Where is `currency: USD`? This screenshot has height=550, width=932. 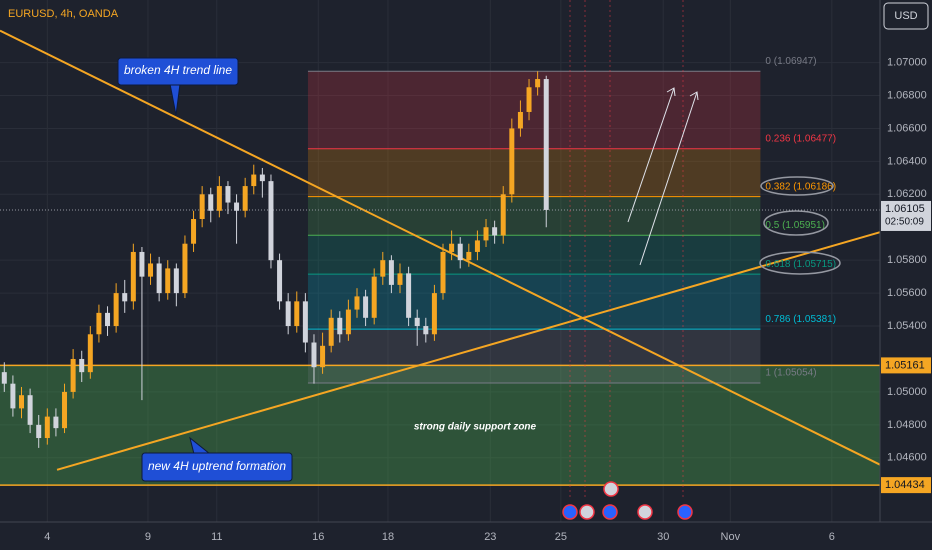 currency: USD is located at coordinates (905, 16).